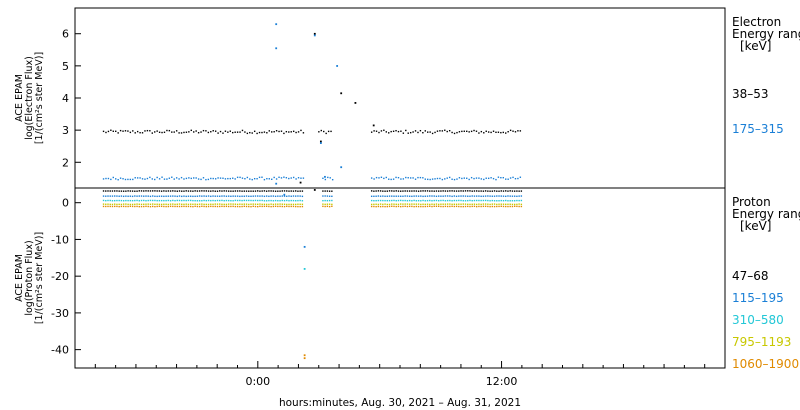  What do you see at coordinates (312, 215) in the screenshot?
I see `series-proton-115–195` at bounding box center [312, 215].